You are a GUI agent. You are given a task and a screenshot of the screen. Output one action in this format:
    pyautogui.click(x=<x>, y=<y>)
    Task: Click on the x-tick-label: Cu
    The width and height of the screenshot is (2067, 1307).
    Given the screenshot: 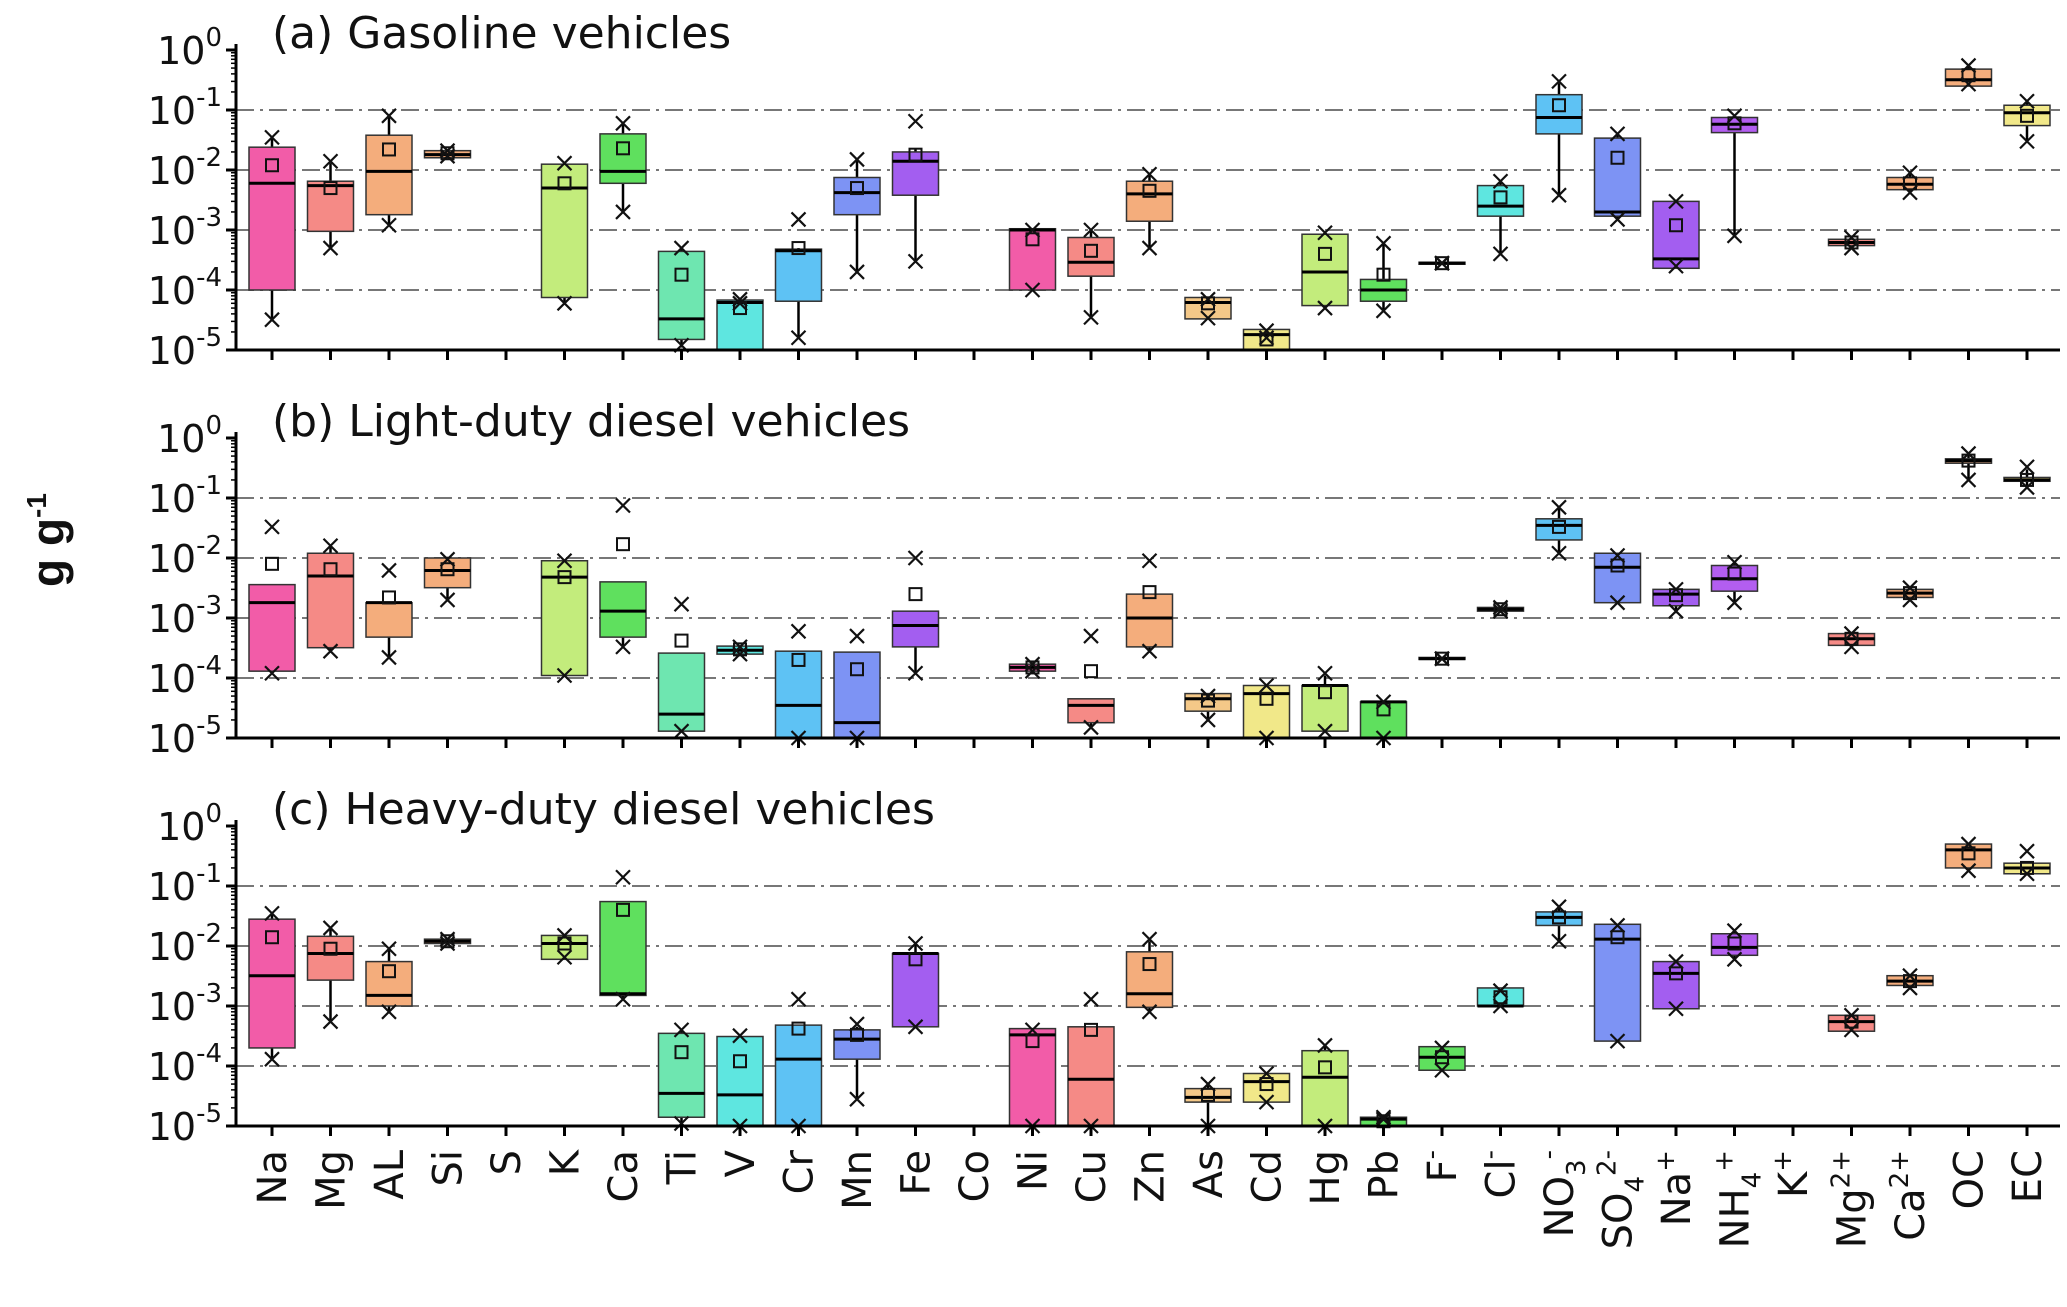 What is the action you would take?
    pyautogui.click(x=1092, y=1176)
    